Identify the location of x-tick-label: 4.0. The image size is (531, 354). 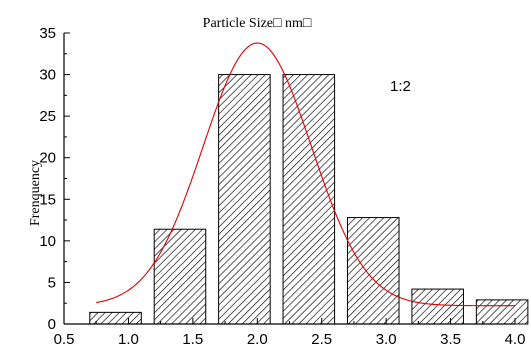
(515, 339).